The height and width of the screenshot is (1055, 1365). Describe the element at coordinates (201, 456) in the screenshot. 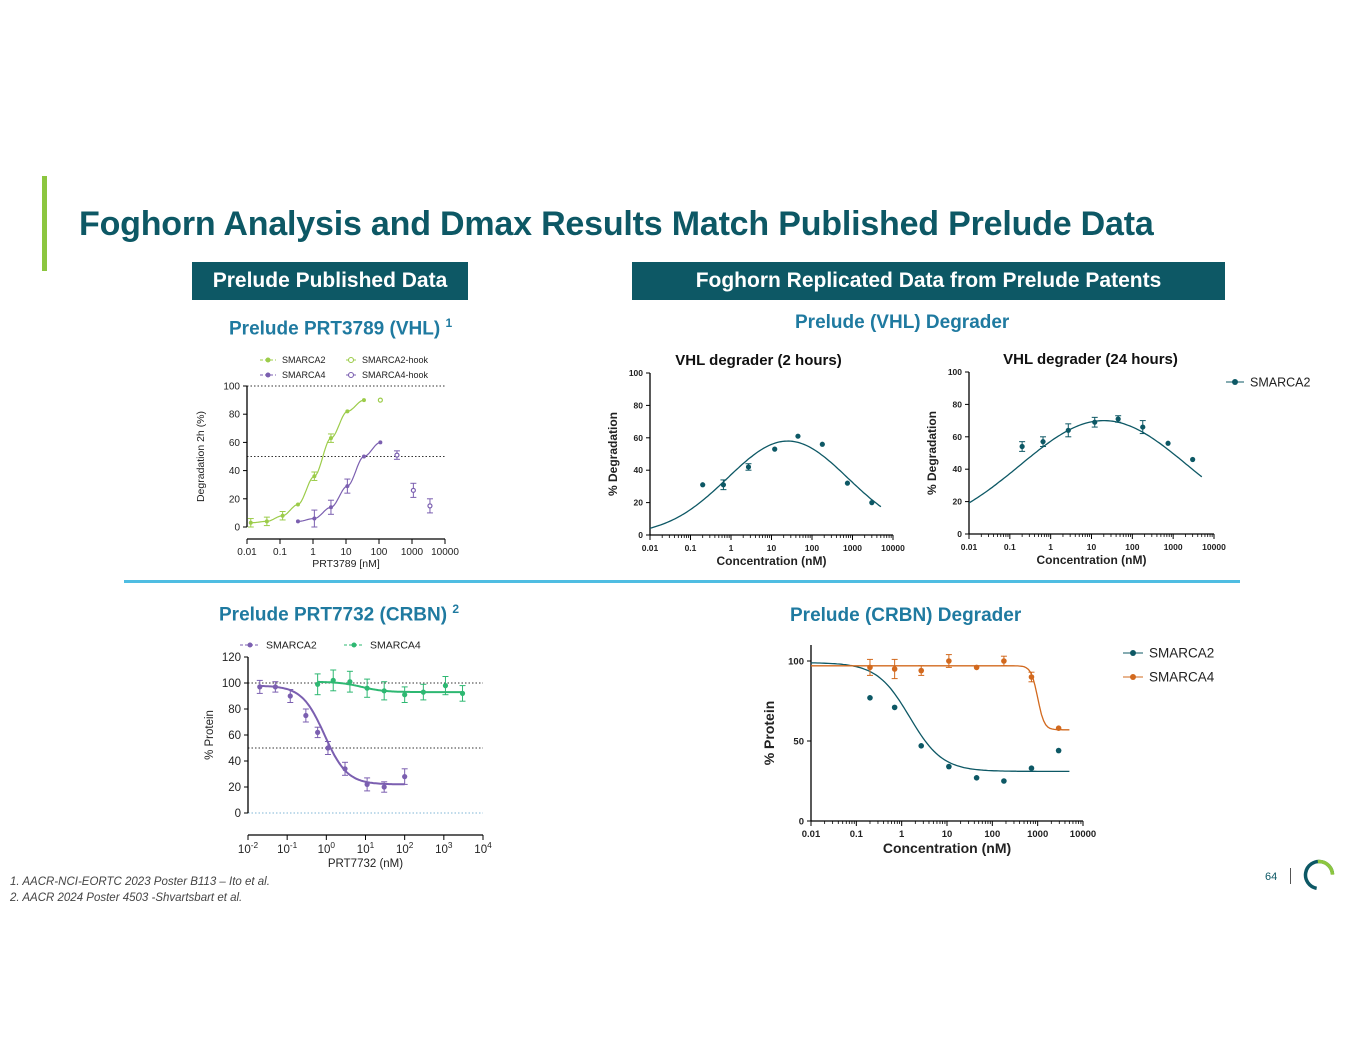

I see `y-axis-label: Degradation 2h (%)` at that location.